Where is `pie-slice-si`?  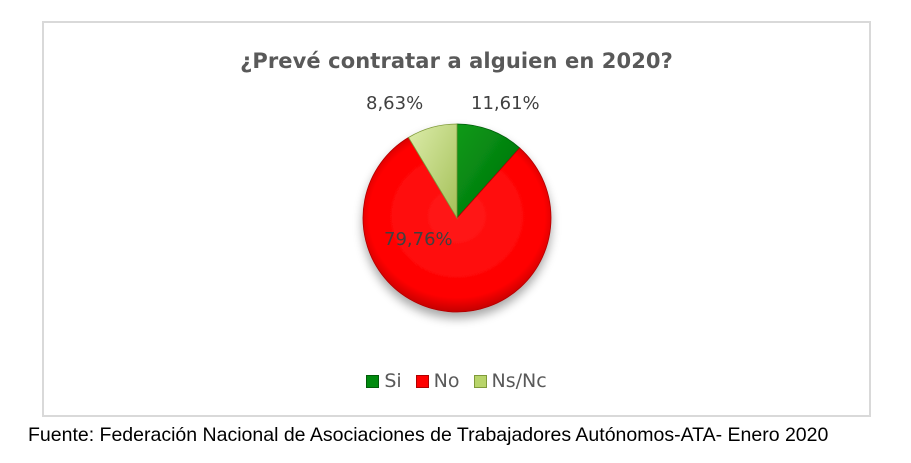 pie-slice-si is located at coordinates (488, 171).